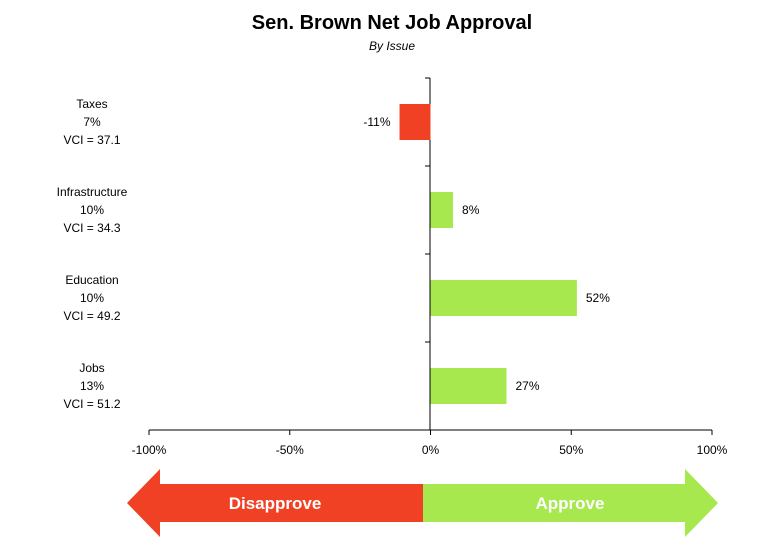 This screenshot has width=761, height=546. Describe the element at coordinates (471, 210) in the screenshot. I see `data-label: 8%` at that location.